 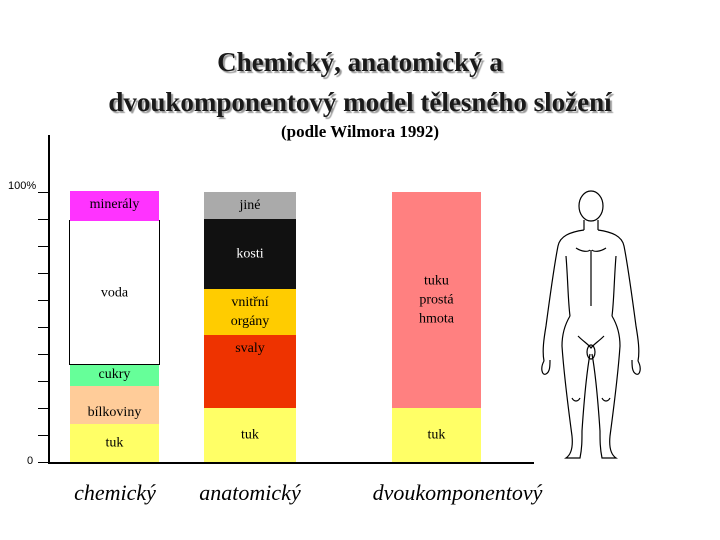 I want to click on column-chemicky: tuk bílkoviny cukry voda minerály, so click(x=114, y=326).